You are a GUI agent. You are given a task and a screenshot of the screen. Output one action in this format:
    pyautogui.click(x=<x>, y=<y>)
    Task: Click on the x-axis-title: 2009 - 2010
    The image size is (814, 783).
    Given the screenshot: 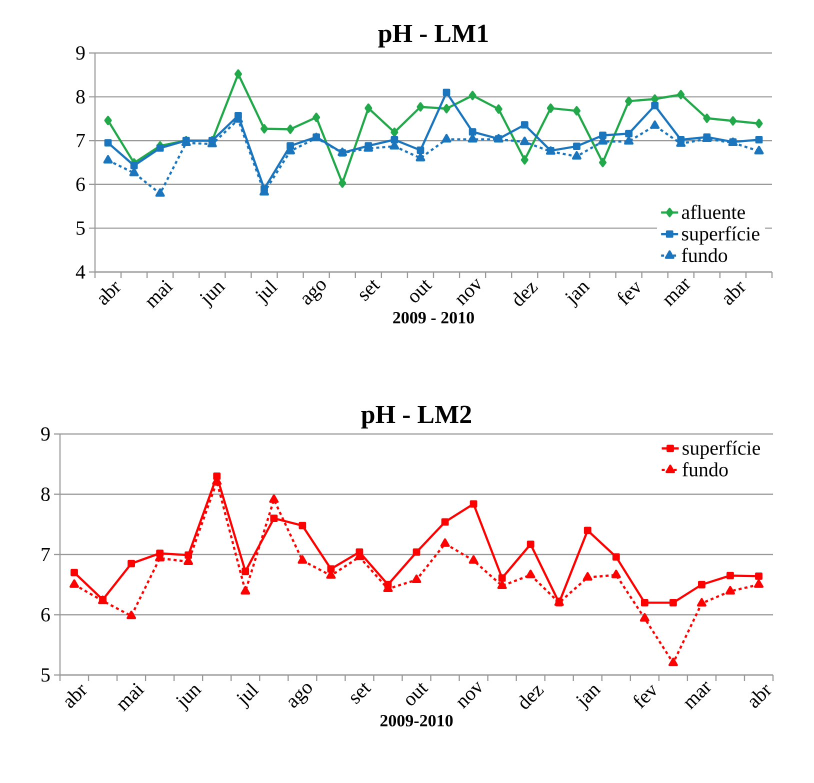 What is the action you would take?
    pyautogui.click(x=433, y=318)
    